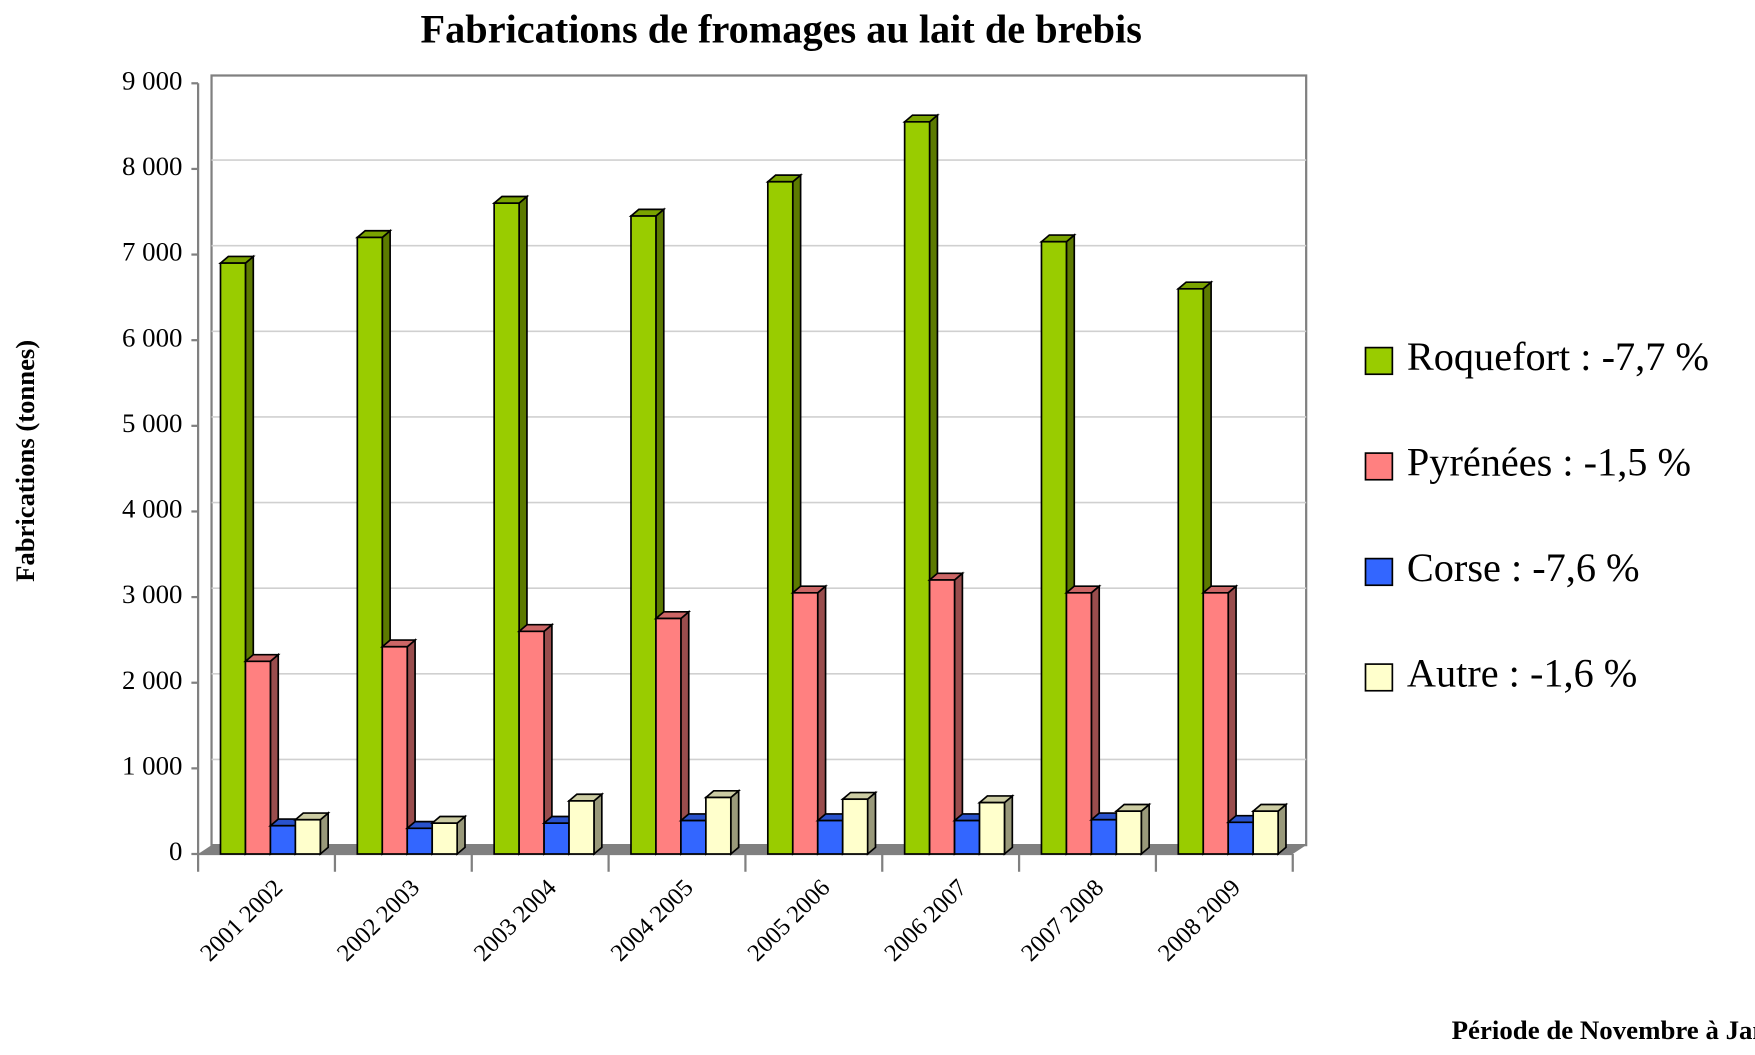 The width and height of the screenshot is (1755, 1055). Describe the element at coordinates (241, 920) in the screenshot. I see `x-tick-label: 2001 2002` at that location.